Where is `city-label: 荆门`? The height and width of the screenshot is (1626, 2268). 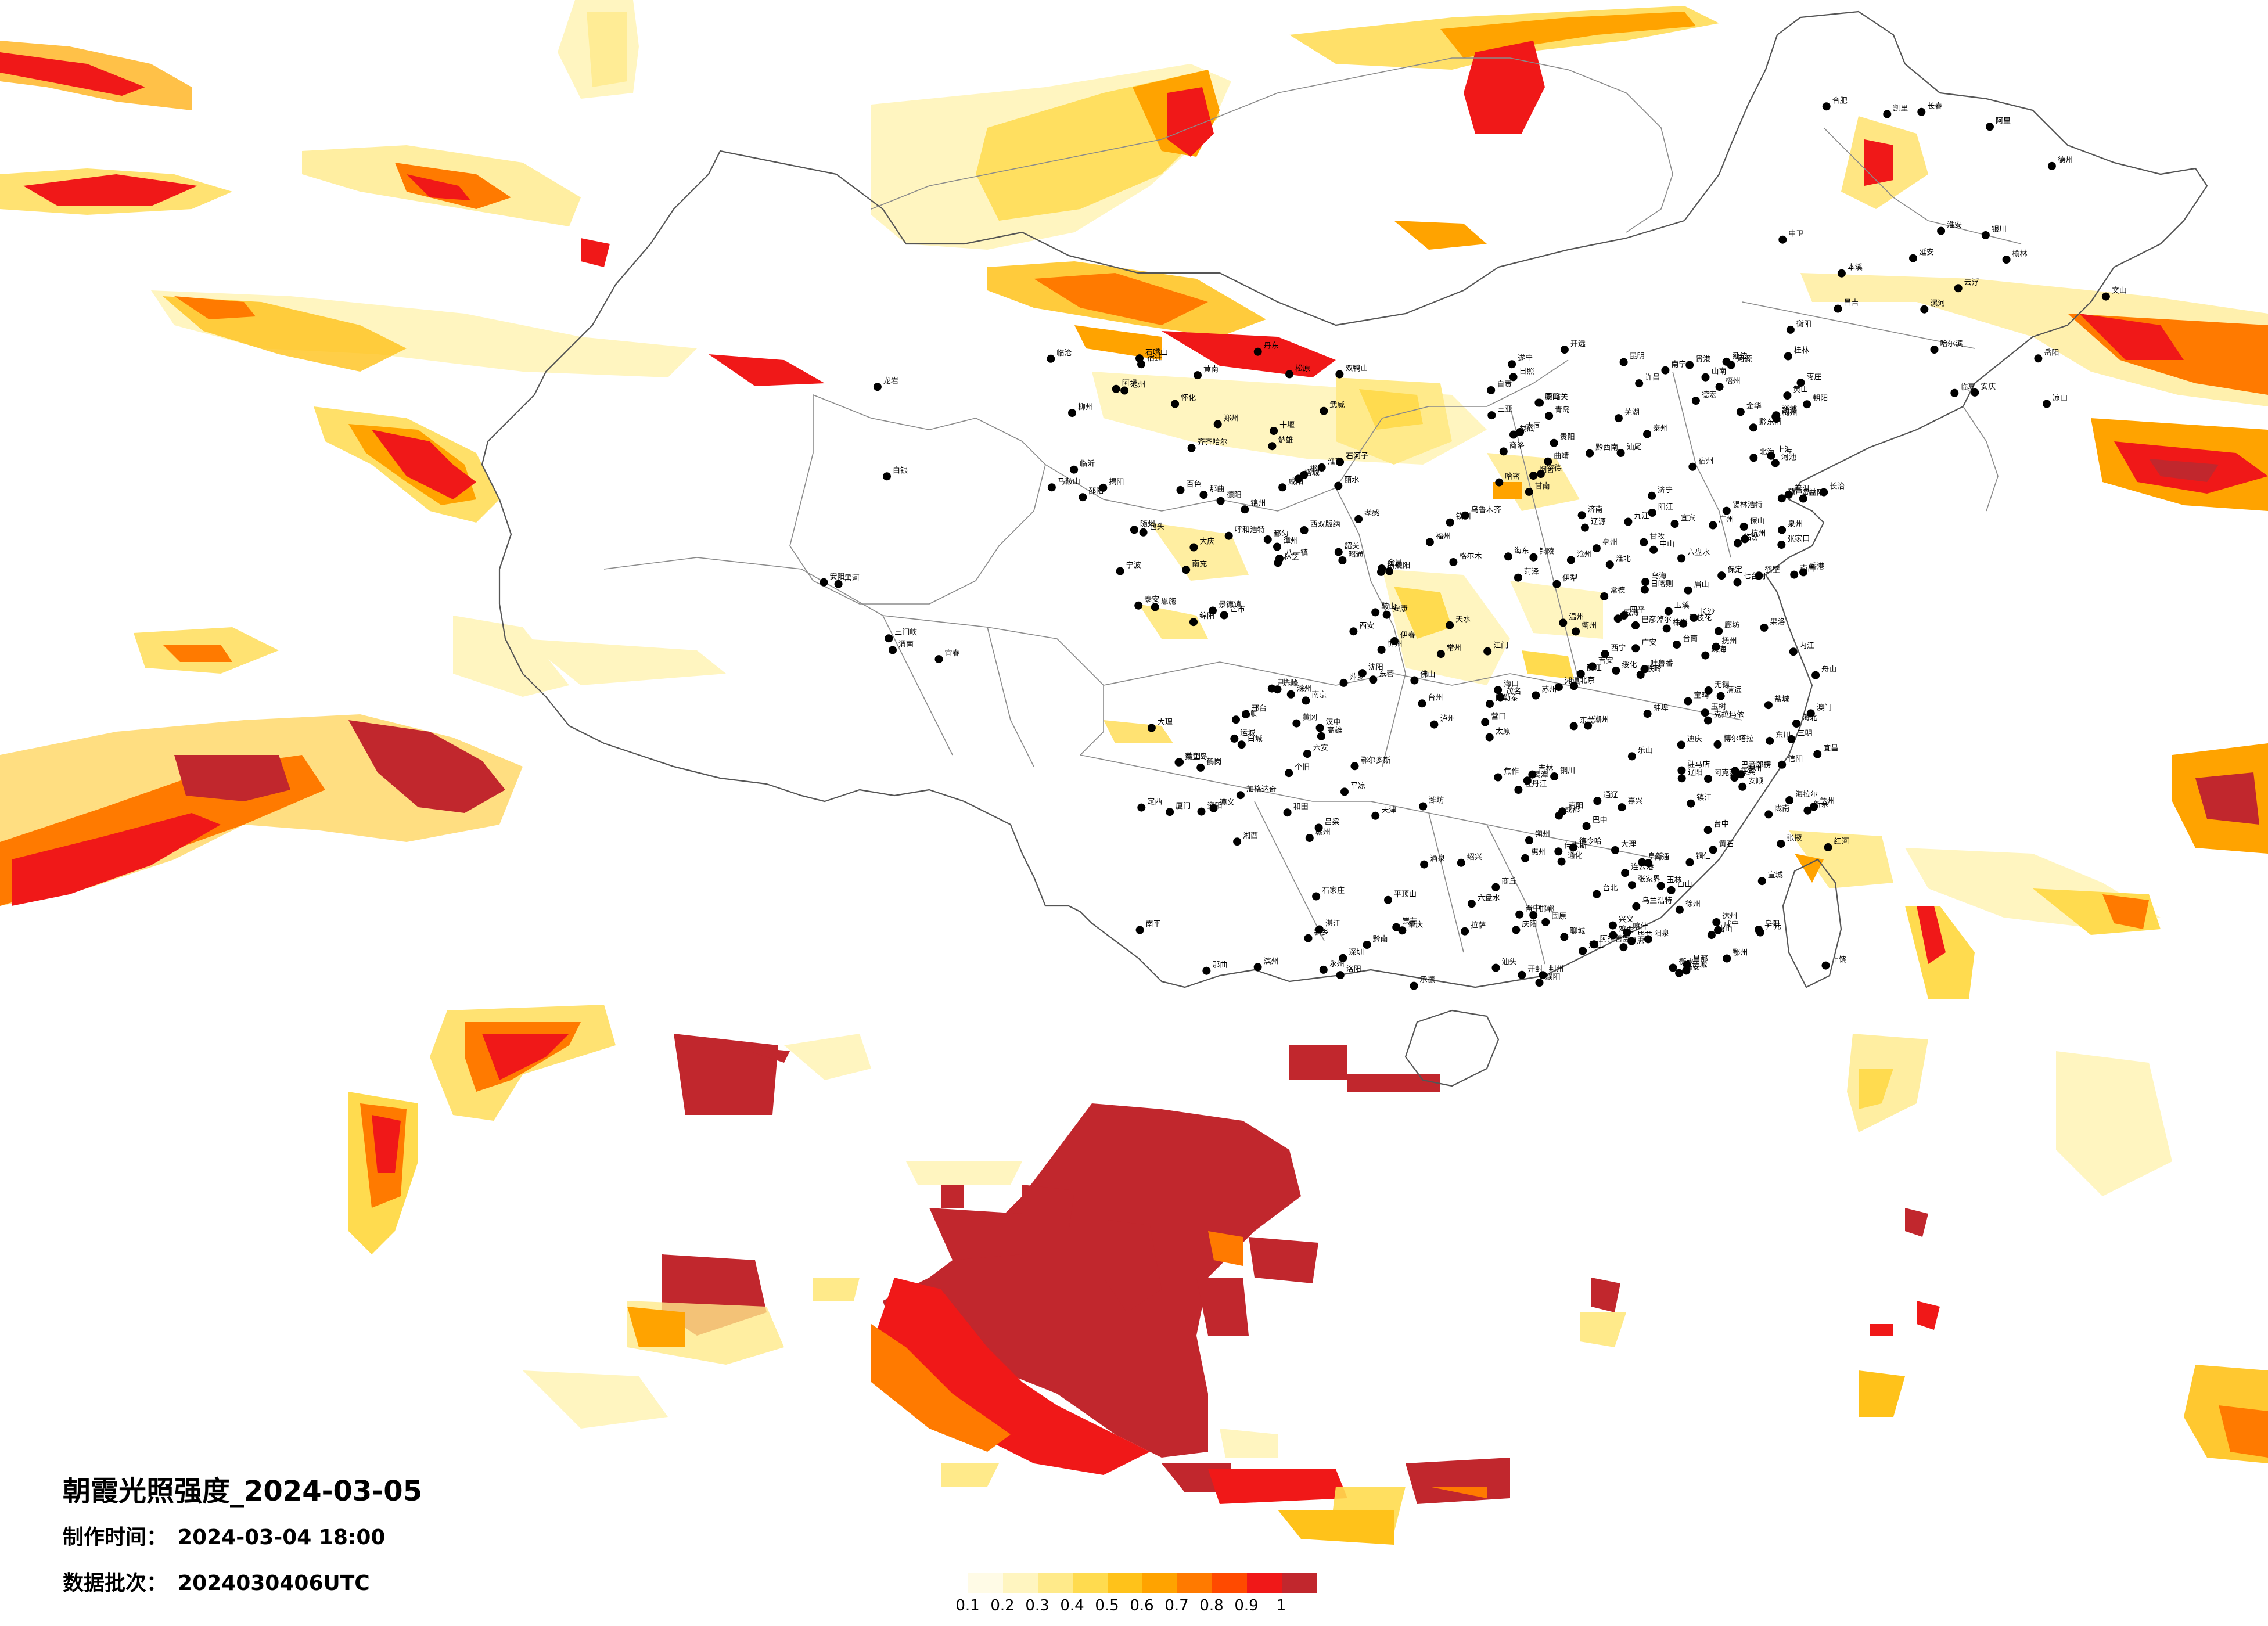
city-label: 荆门 is located at coordinates (1285, 683).